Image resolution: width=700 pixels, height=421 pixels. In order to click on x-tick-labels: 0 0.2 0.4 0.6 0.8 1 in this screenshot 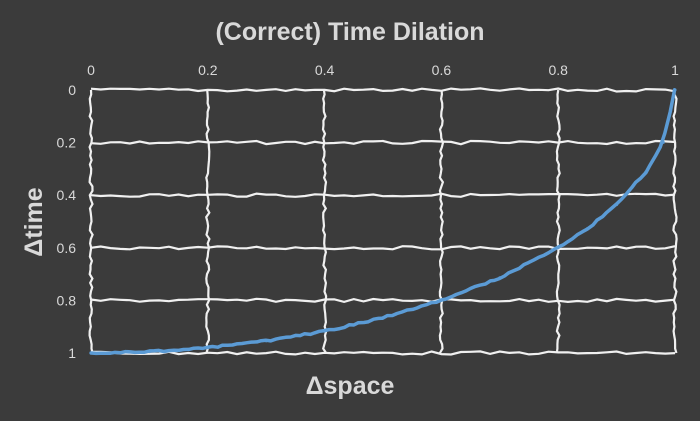, I will do `click(383, 70)`.